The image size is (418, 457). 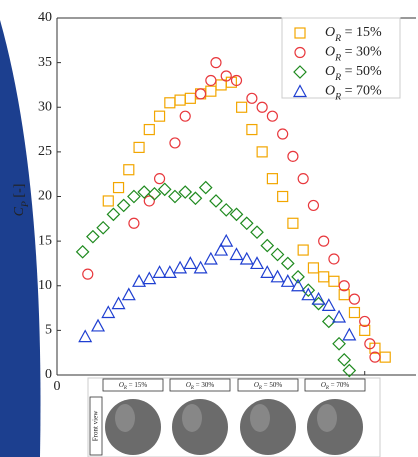 What do you see at coordinates (353, 73) in the screenshot?
I see `legend-label: OR = 50%` at bounding box center [353, 73].